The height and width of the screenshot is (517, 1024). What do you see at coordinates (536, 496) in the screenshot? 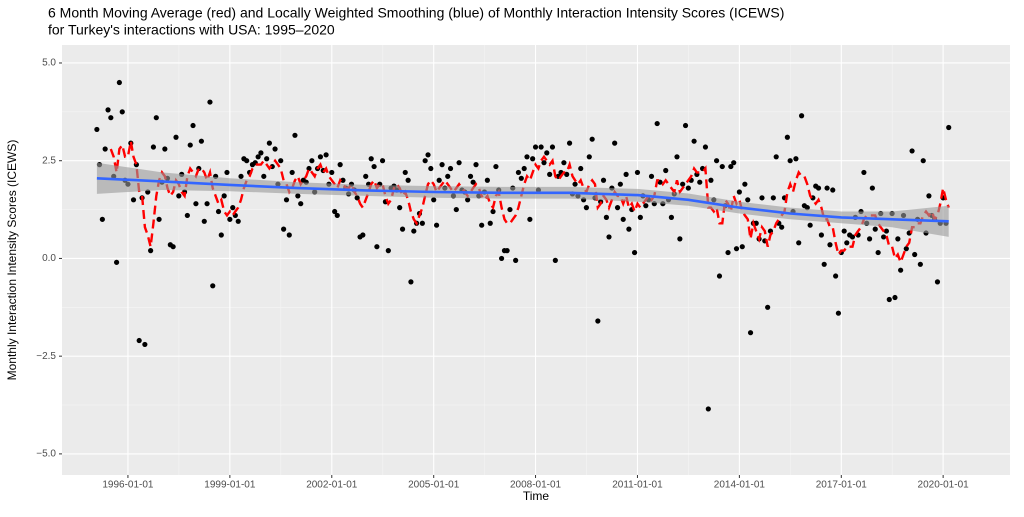
I see `x-axis-label: Time` at bounding box center [536, 496].